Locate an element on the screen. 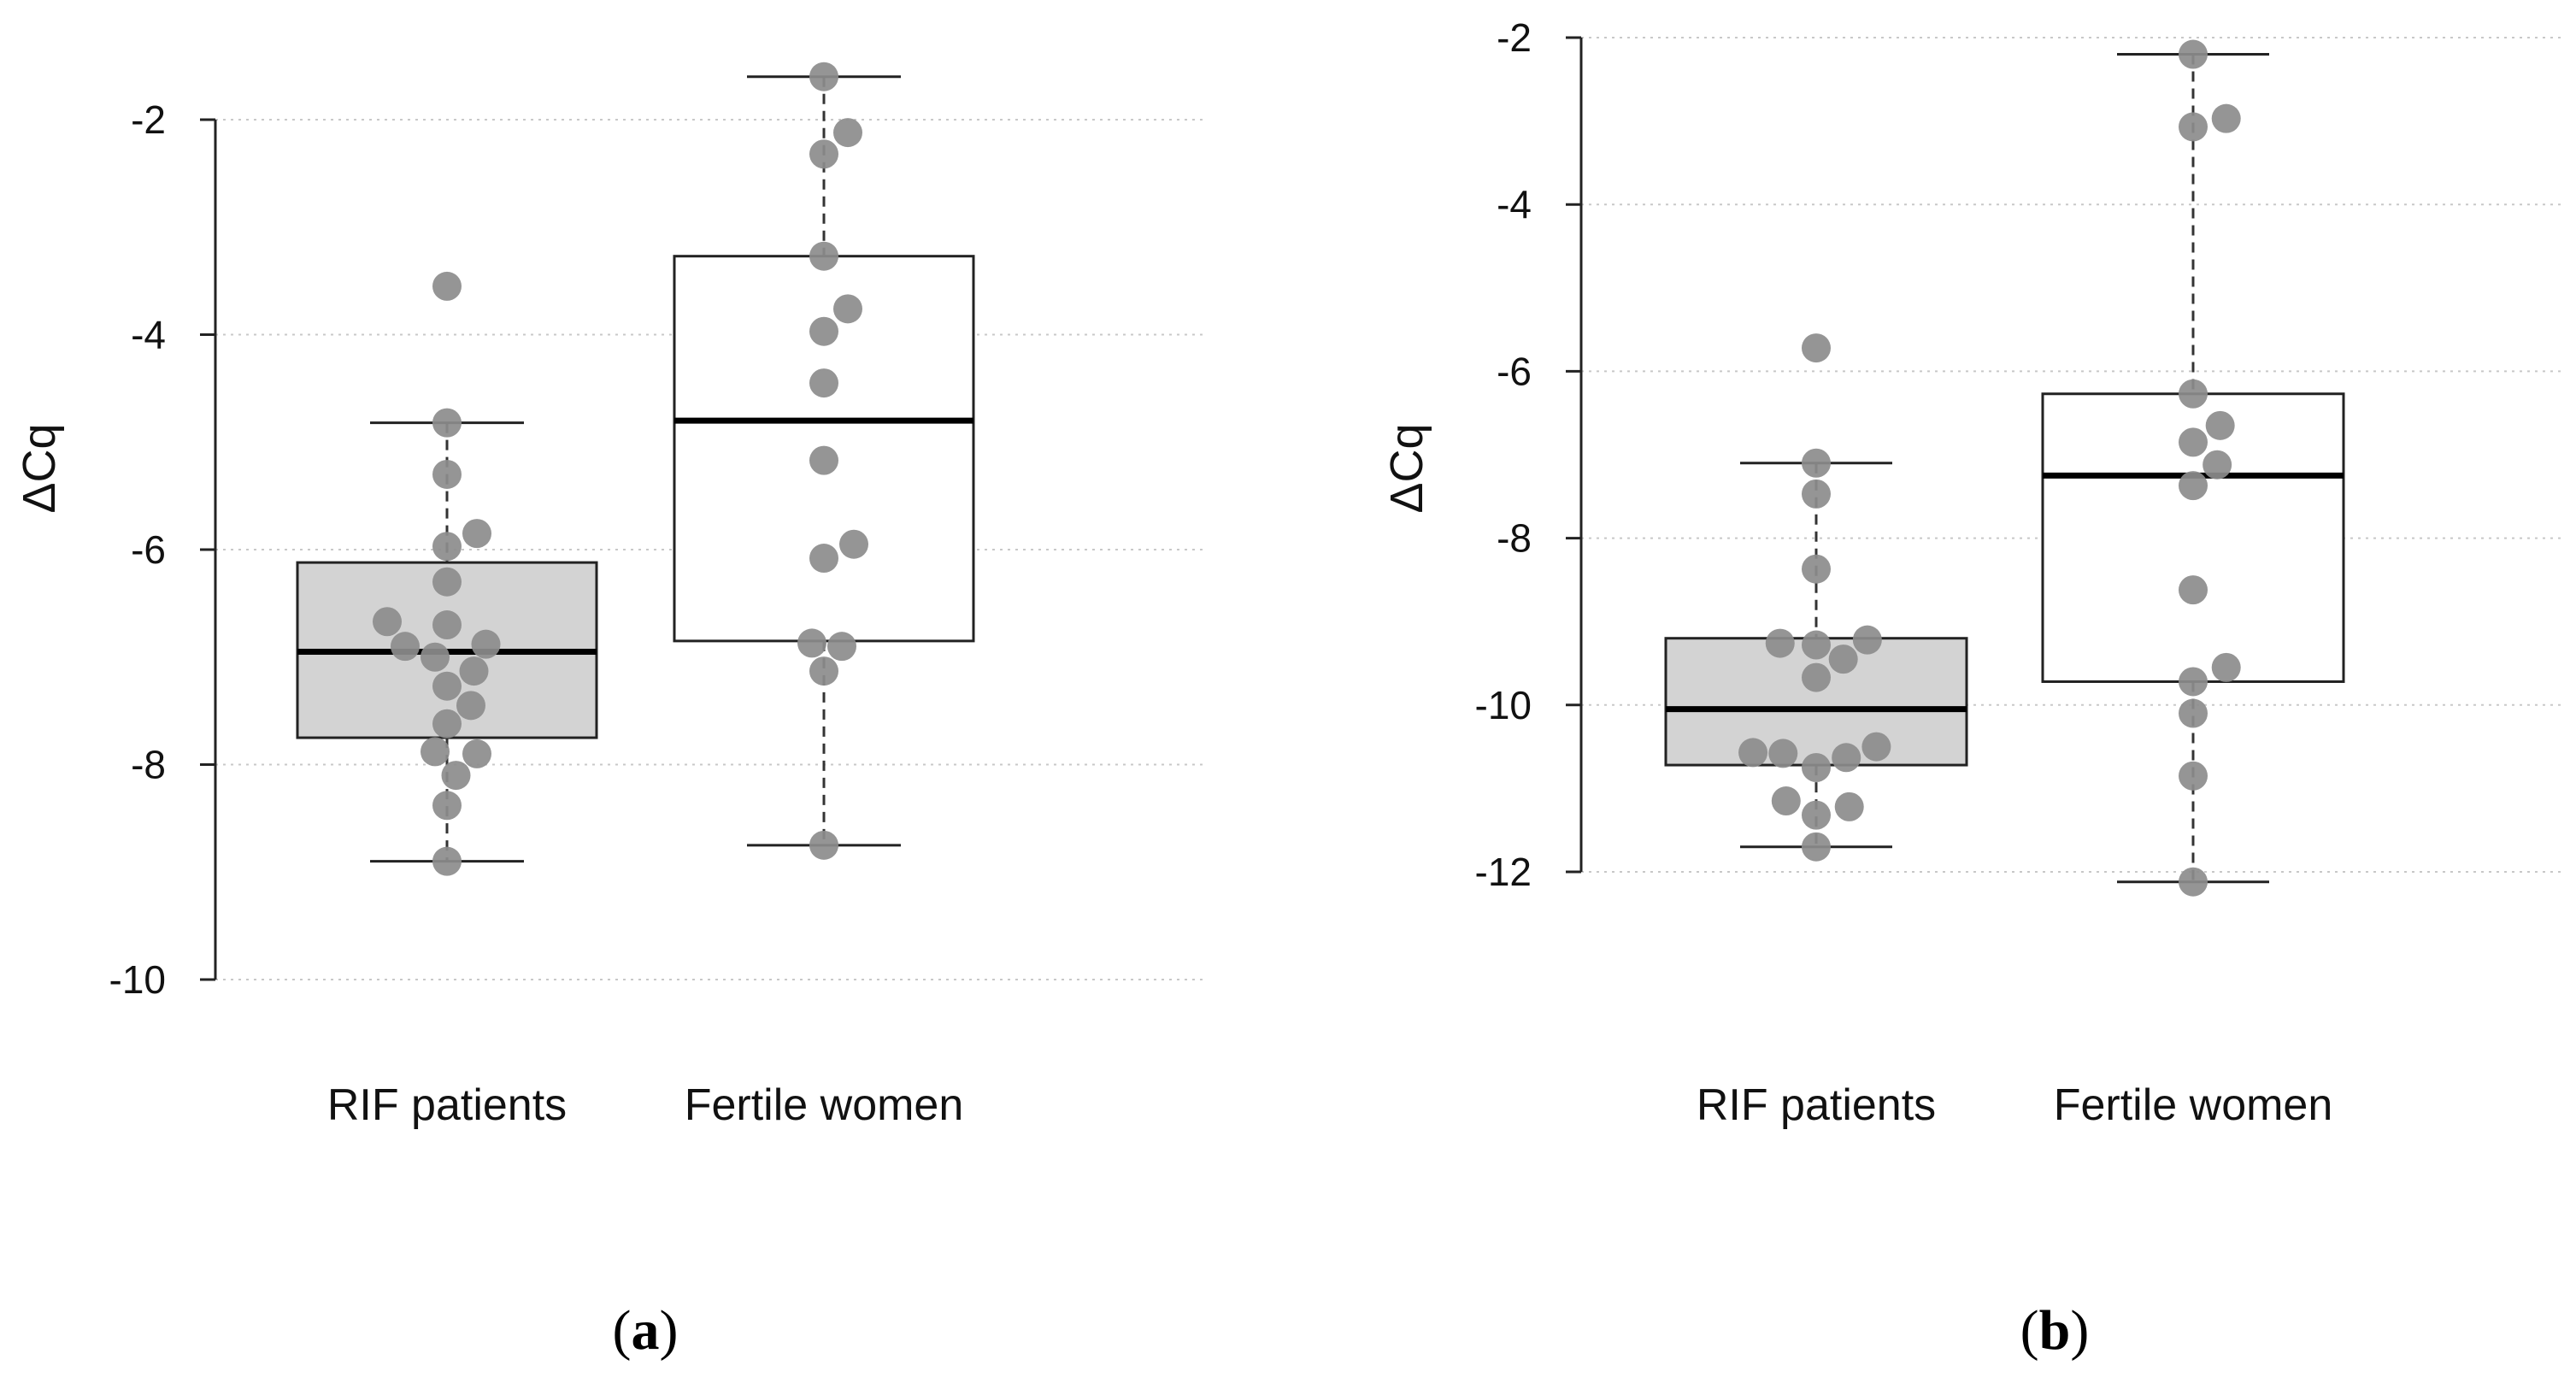  panel-b-points is located at coordinates (1989, 468).